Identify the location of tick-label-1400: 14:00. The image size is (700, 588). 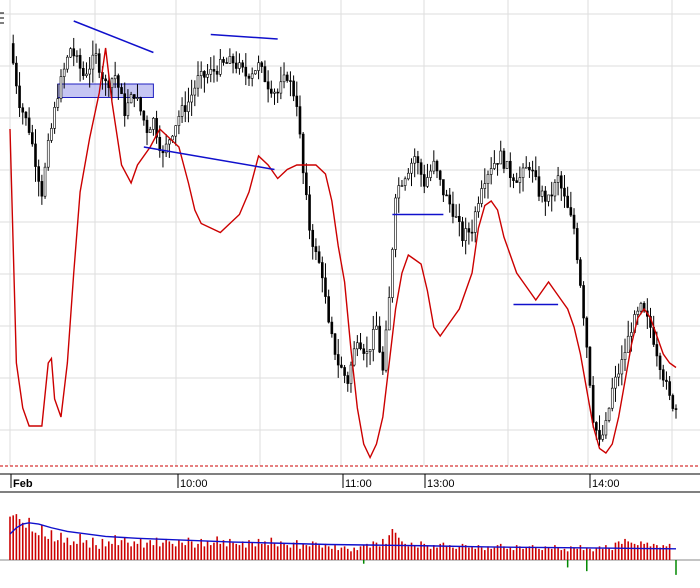
(606, 484).